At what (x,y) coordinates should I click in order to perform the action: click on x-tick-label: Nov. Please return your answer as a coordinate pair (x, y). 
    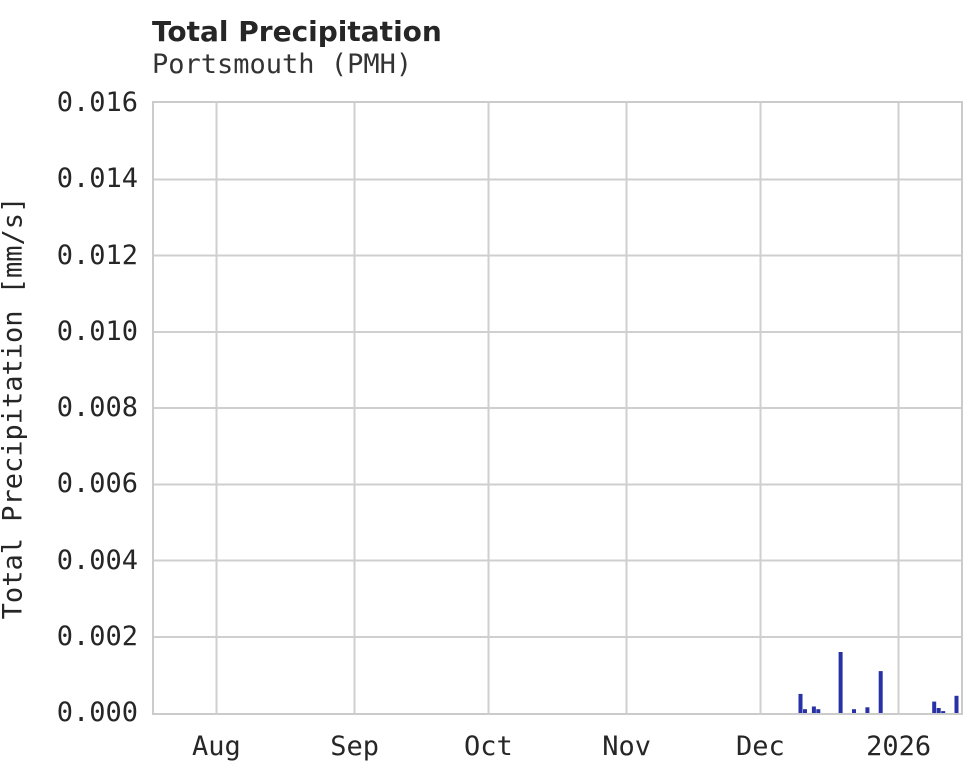
    Looking at the image, I should click on (626, 746).